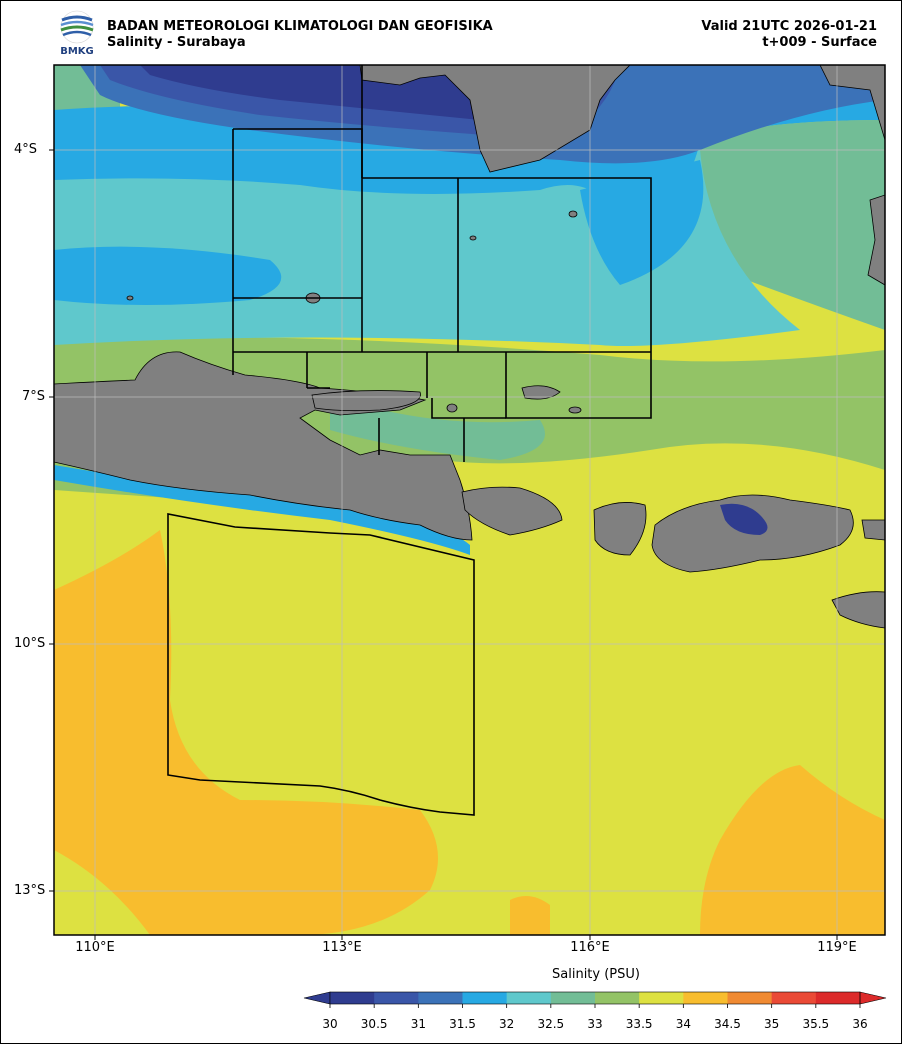 The image size is (902, 1044). Describe the element at coordinates (168, 275) in the screenshot. I see `salinity-31-5-patch` at that location.